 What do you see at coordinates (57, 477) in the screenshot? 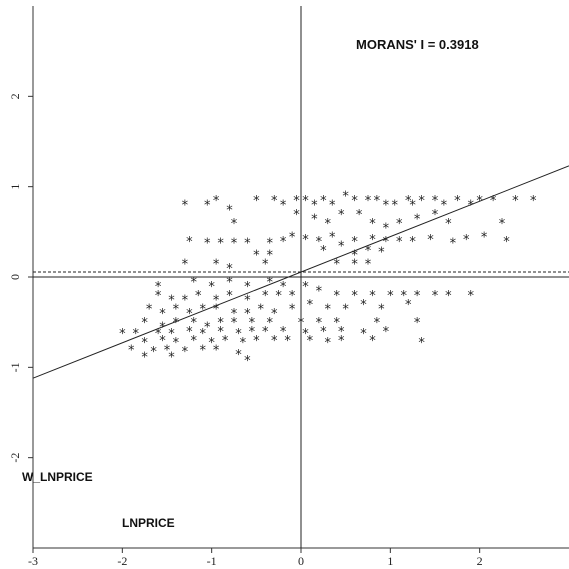
I see `y-axis-label: W_LNPRICE` at bounding box center [57, 477].